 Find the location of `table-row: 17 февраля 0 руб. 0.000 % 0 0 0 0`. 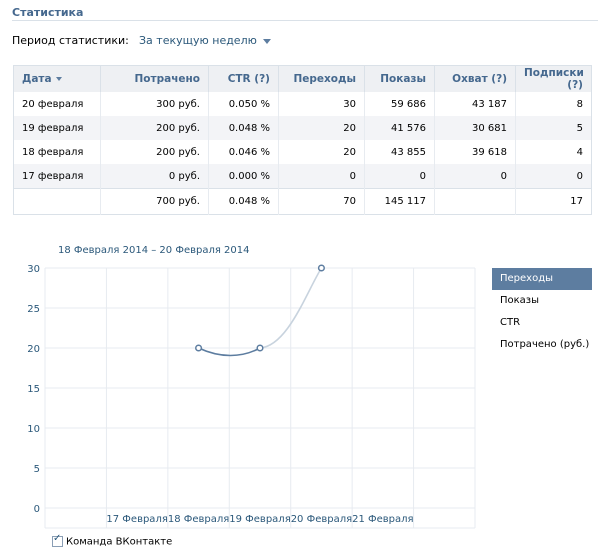

table-row: 17 февраля 0 руб. 0.000 % 0 0 0 0 is located at coordinates (302, 176).